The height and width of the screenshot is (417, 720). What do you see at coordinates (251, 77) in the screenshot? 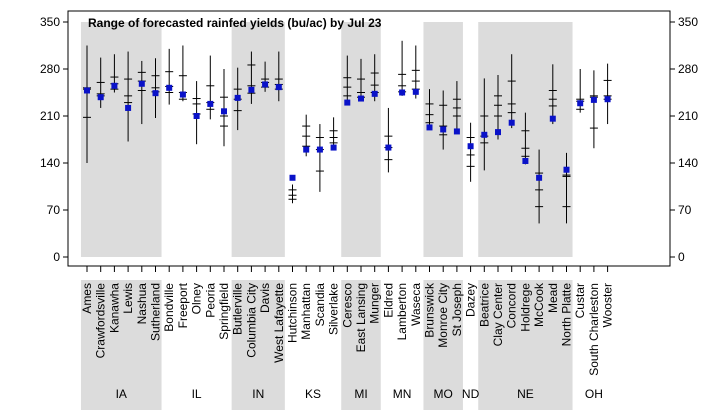
I see `site-mark-columbia-city` at bounding box center [251, 77].